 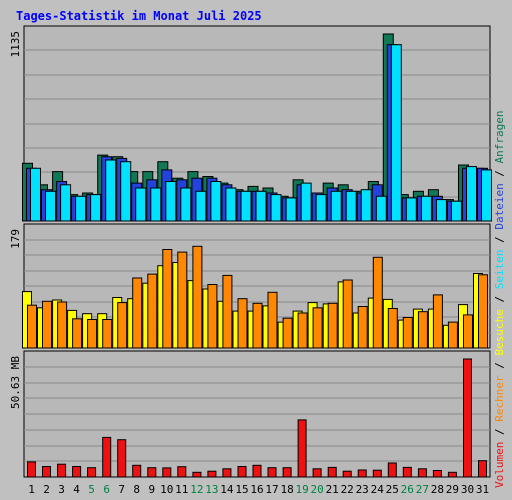 What do you see at coordinates (407, 489) in the screenshot?
I see `x-tick-label: 26` at bounding box center [407, 489].